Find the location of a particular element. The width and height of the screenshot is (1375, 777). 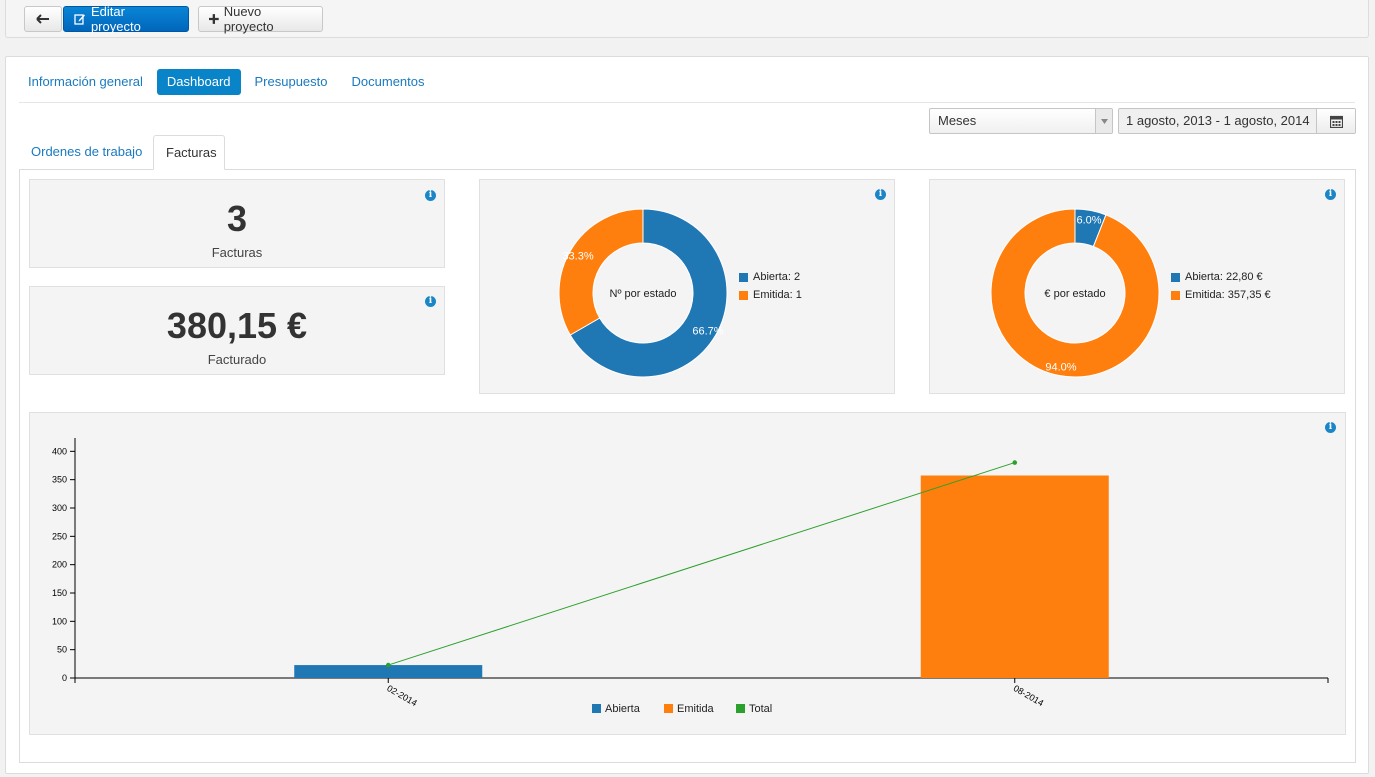

legend-item-emitida: Emitida: 1 is located at coordinates (770, 295).